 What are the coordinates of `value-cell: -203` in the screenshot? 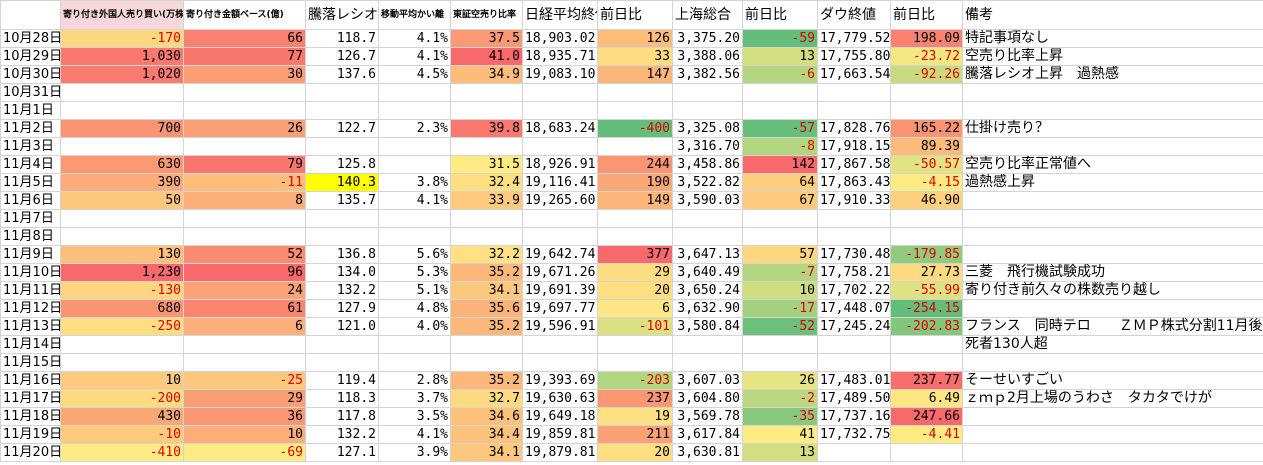 It's located at (635, 380).